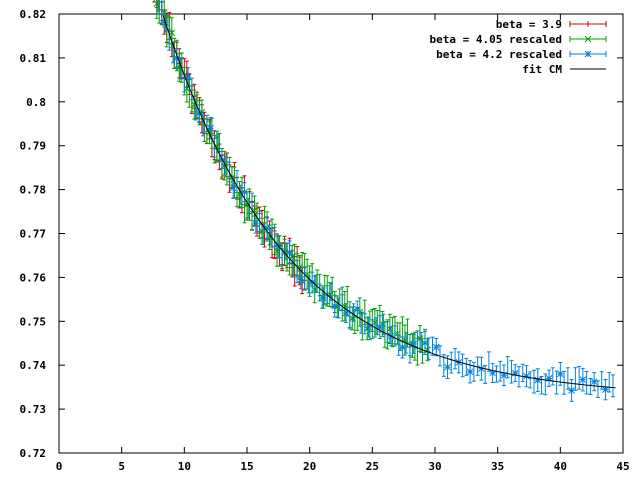  Describe the element at coordinates (33, 14) in the screenshot. I see `y-tick-label: 0.82` at that location.